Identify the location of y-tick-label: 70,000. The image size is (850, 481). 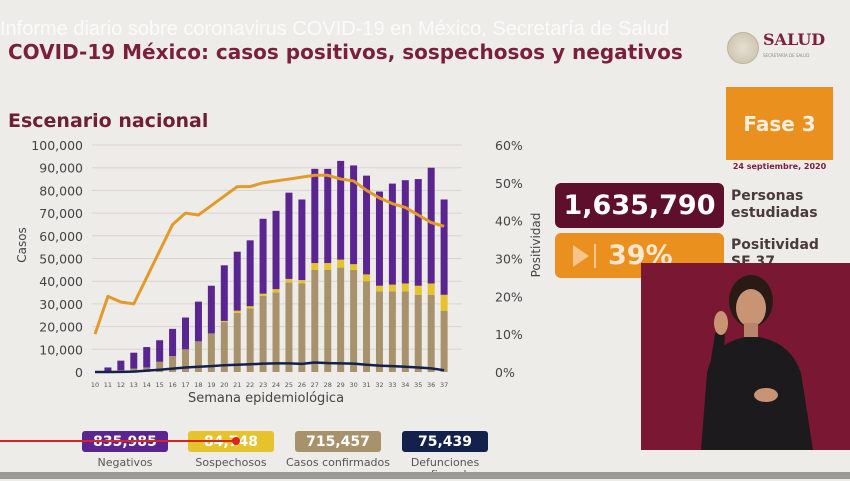
(61, 213).